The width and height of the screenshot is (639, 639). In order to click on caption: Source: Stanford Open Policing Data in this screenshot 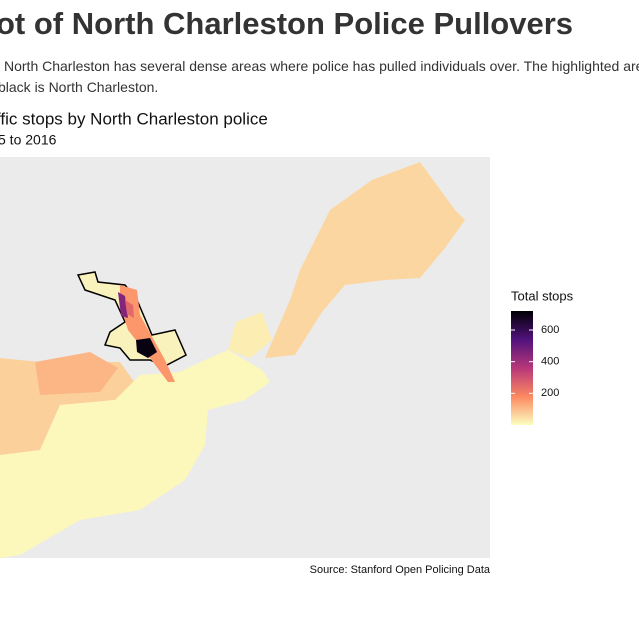, I will do `click(400, 570)`.